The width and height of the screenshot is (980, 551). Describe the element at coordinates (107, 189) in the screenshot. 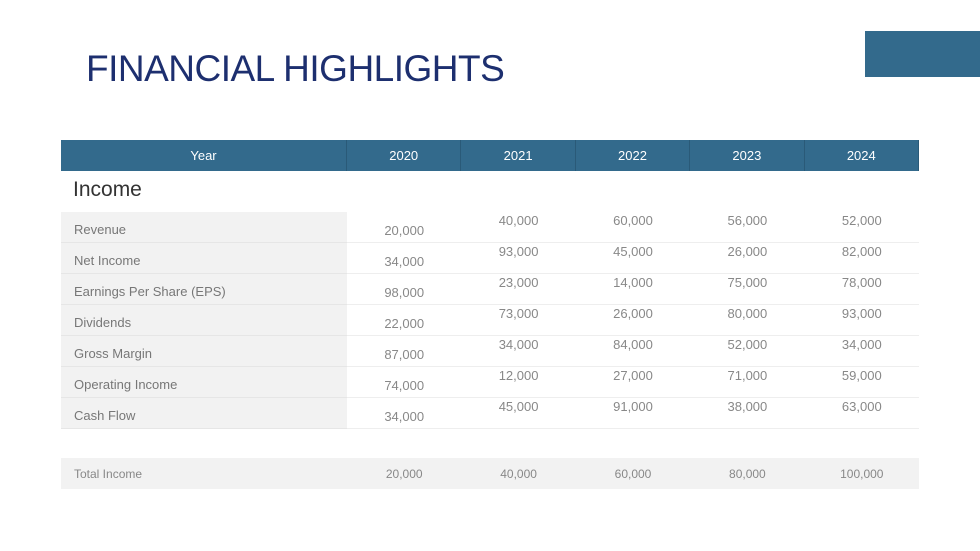

I see `section-label: Income` at that location.